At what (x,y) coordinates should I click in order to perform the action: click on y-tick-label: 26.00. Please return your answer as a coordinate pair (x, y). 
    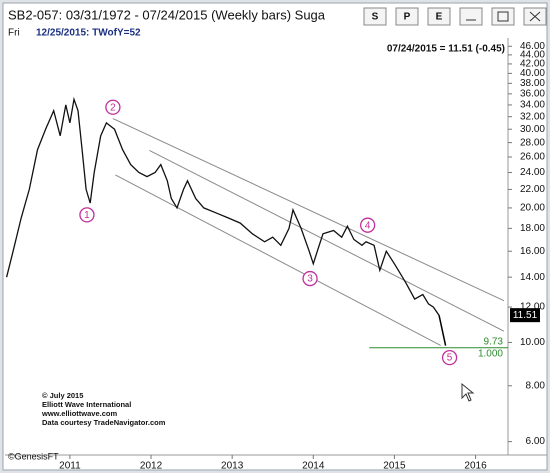
    Looking at the image, I should click on (532, 157).